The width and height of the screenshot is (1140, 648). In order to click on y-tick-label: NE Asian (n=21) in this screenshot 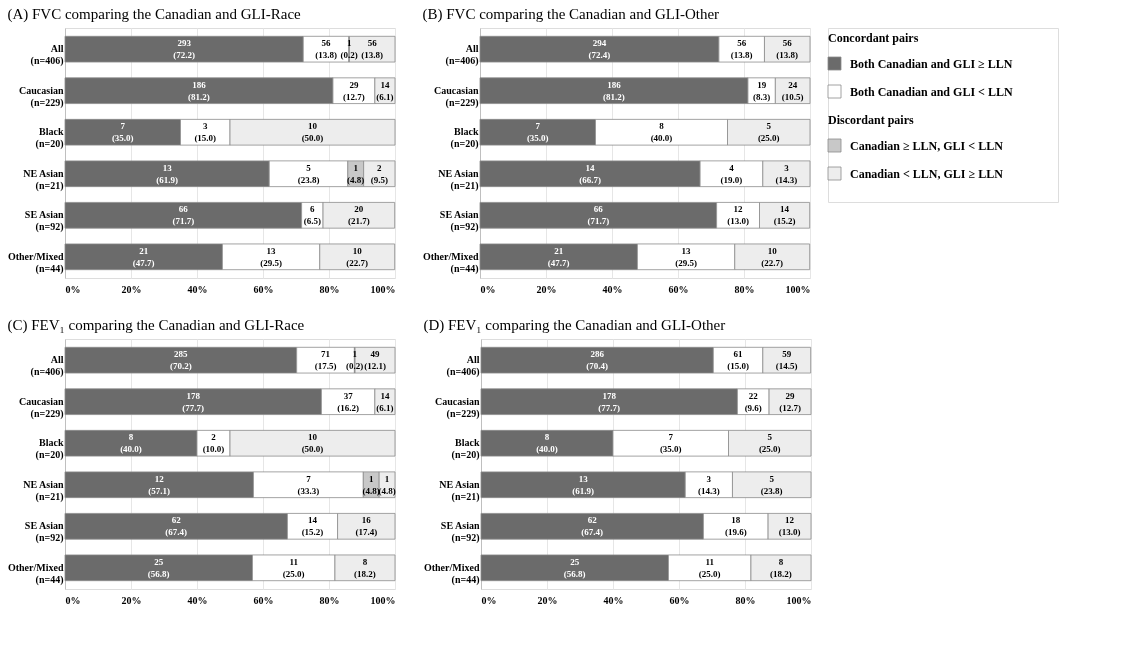, I will do `click(459, 490)`.